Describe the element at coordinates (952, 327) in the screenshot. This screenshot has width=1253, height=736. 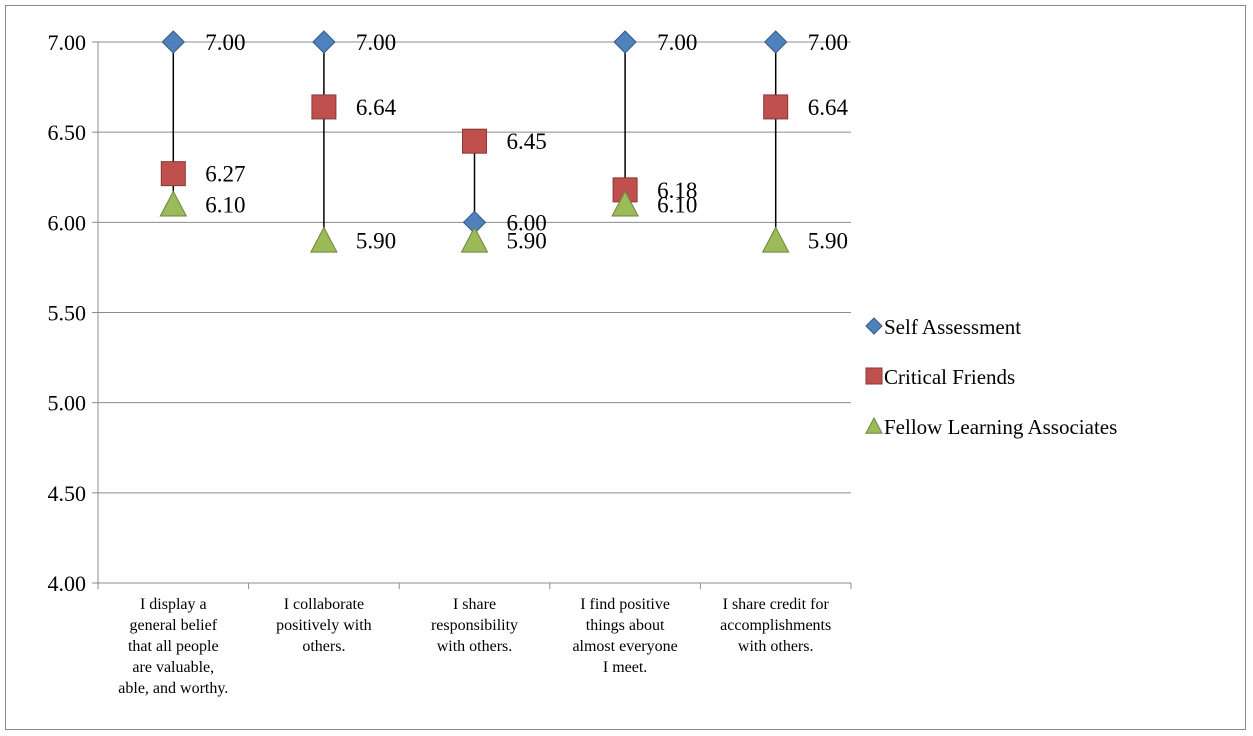
I see `legend-label: Self Assessment` at that location.